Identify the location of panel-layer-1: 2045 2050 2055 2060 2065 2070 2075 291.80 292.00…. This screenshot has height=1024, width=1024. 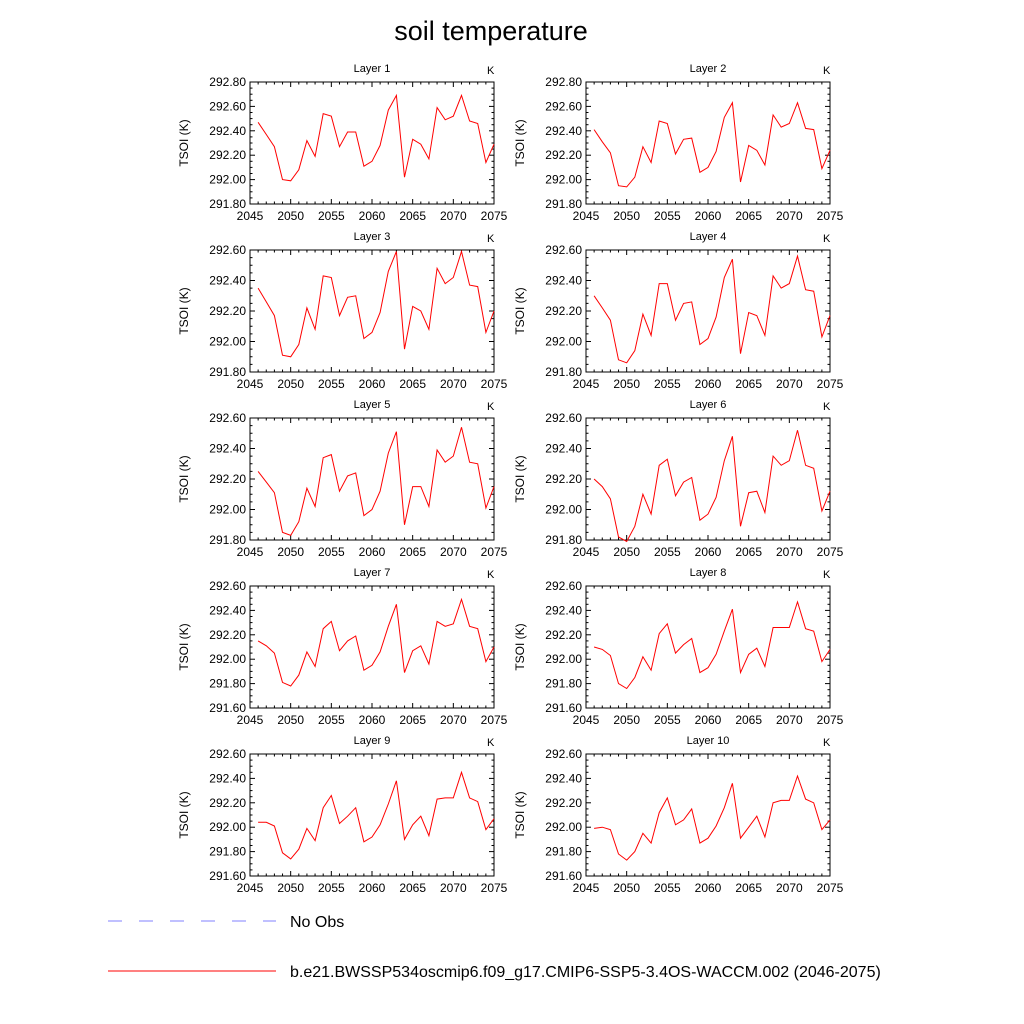
(342, 143).